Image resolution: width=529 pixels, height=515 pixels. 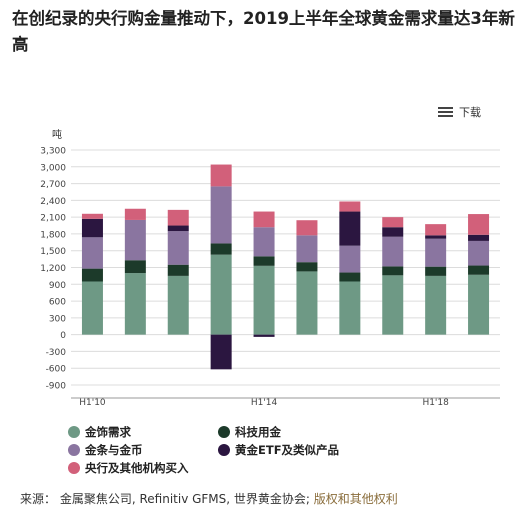 I want to click on legend-item: 金饰需求, so click(x=143, y=432).